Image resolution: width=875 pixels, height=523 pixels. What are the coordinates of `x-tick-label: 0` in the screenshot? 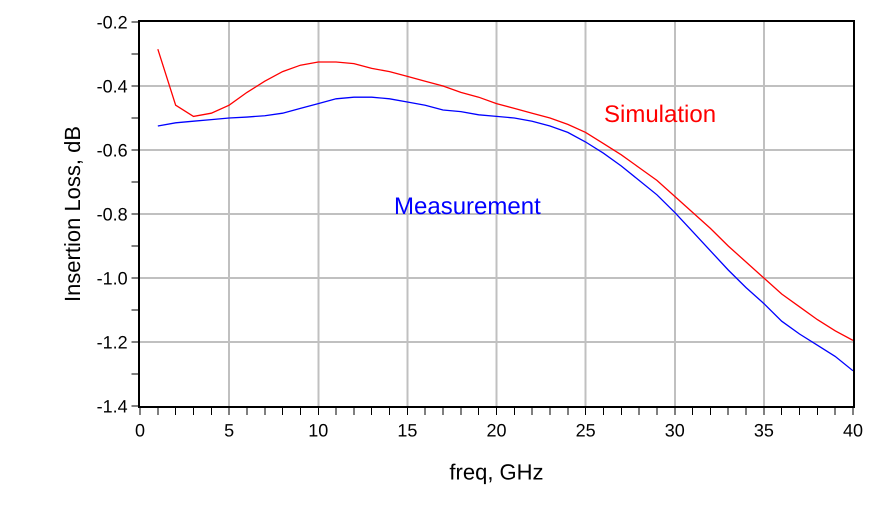 It's located at (140, 430).